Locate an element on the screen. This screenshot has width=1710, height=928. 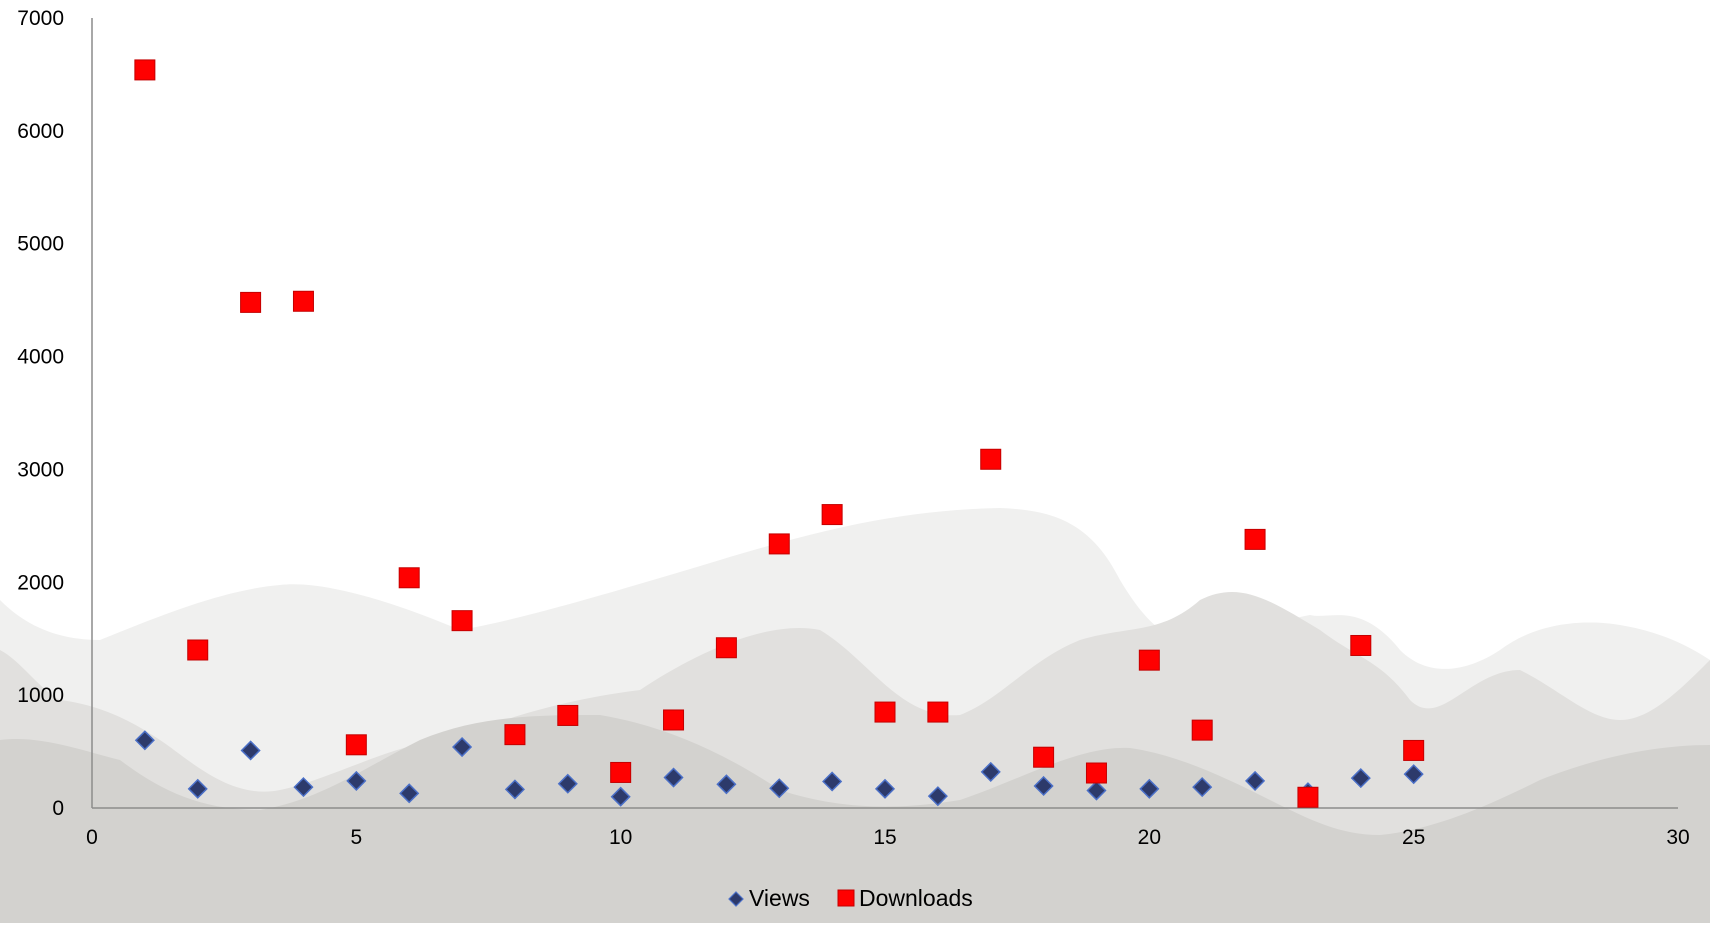
y-tick-label: 3000 is located at coordinates (40, 469).